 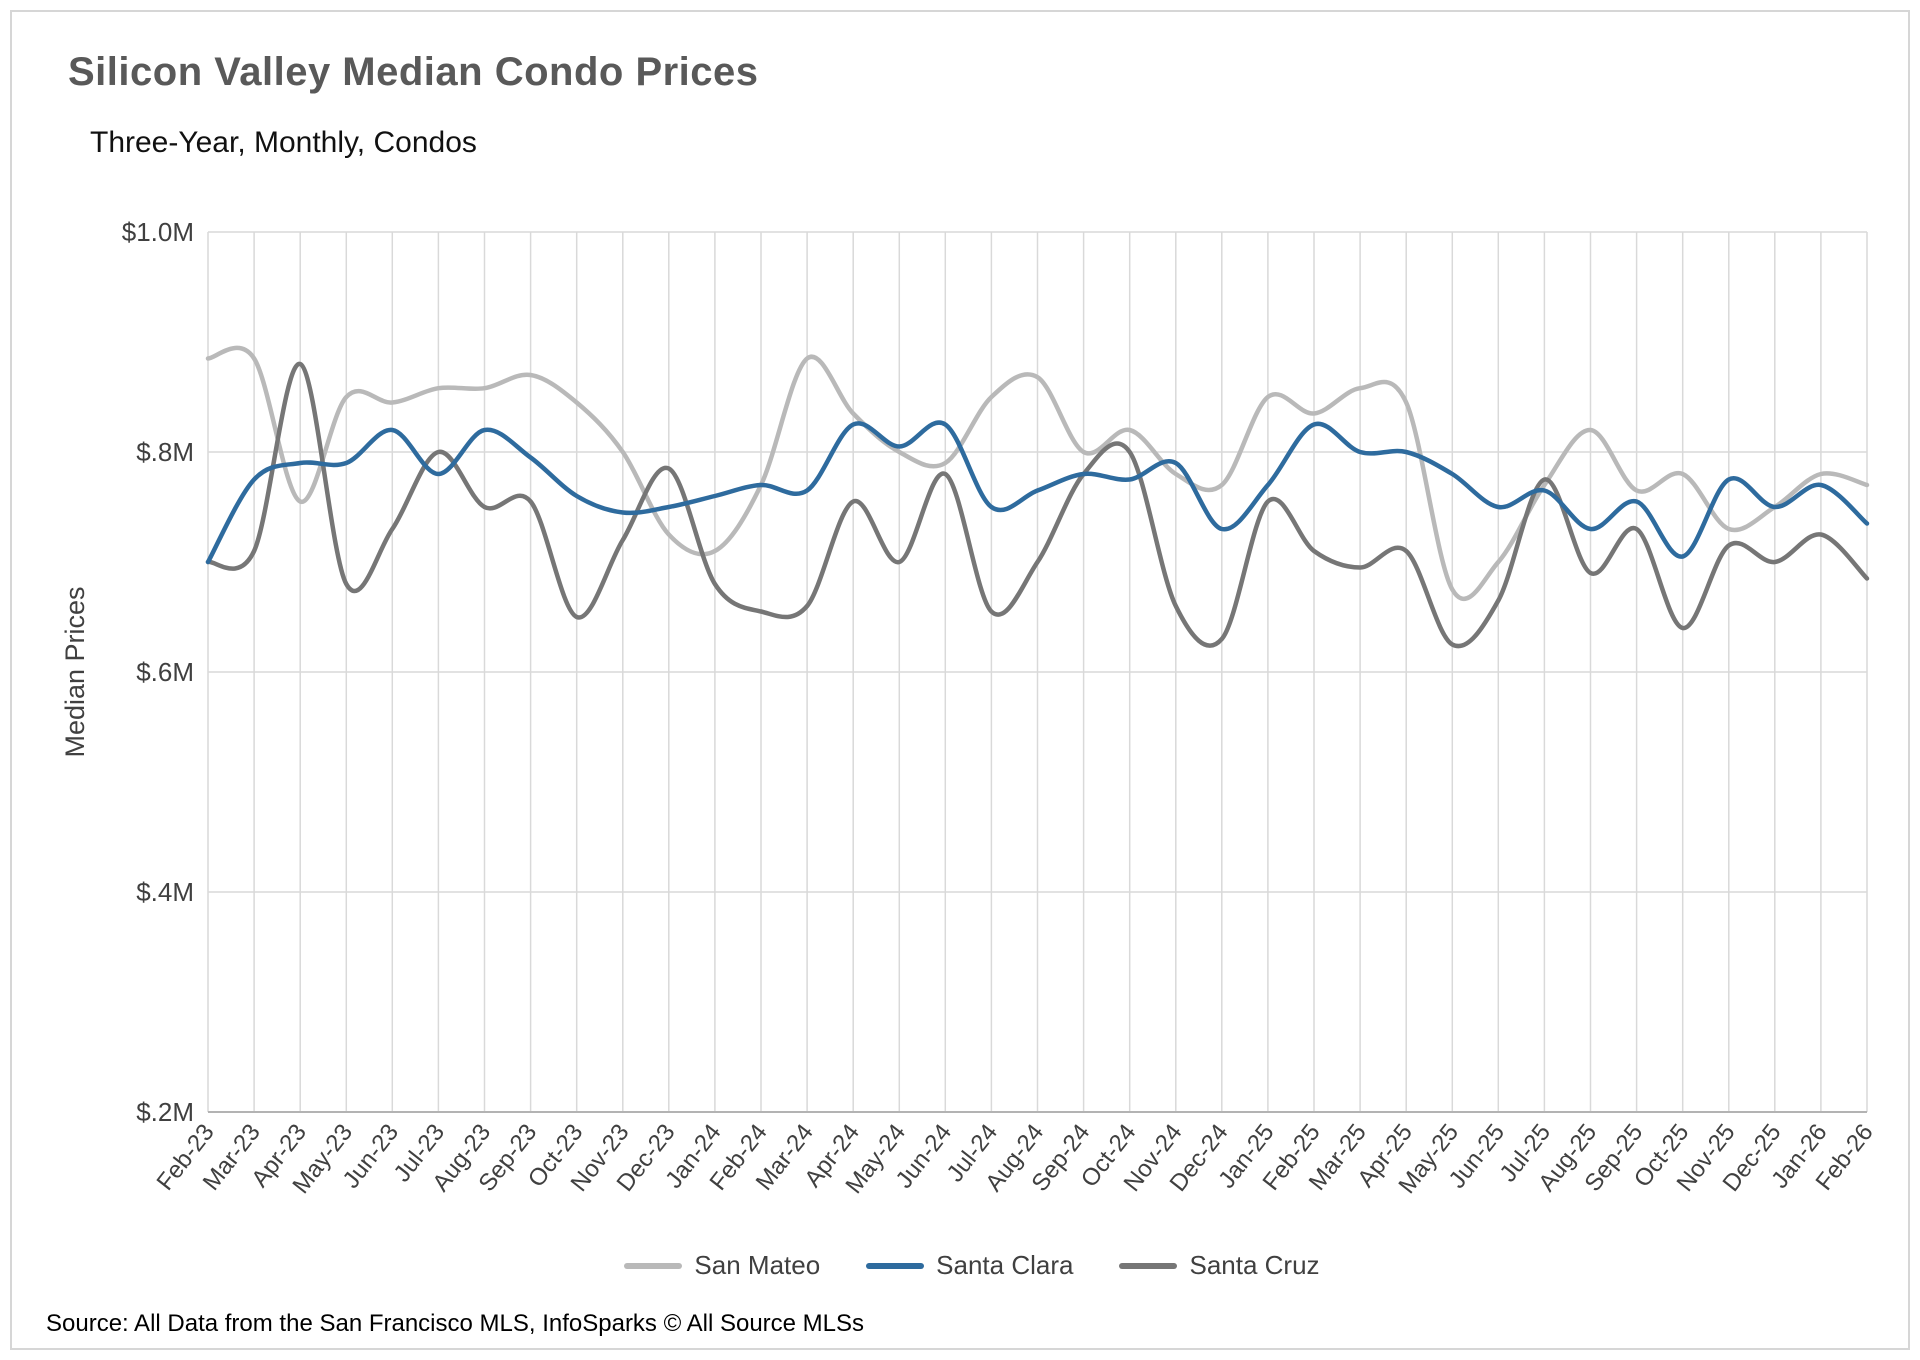 I want to click on legend-item-san-mateo: San Mateo, so click(x=722, y=1265).